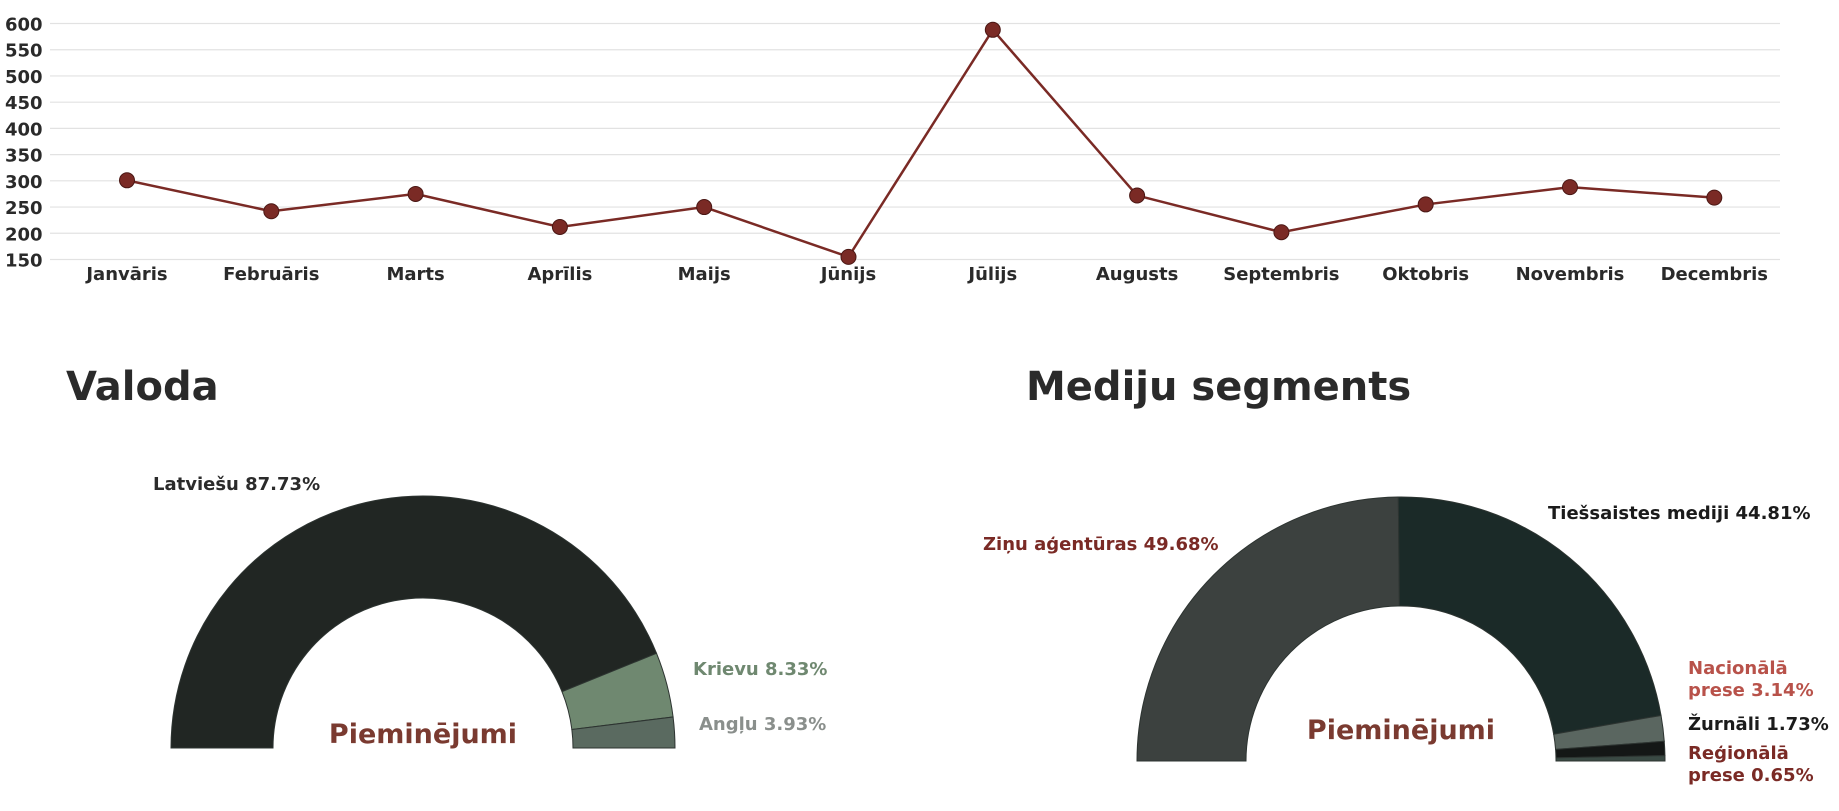 This screenshot has width=1839, height=811. I want to click on y-tick-label: 300, so click(24, 182).